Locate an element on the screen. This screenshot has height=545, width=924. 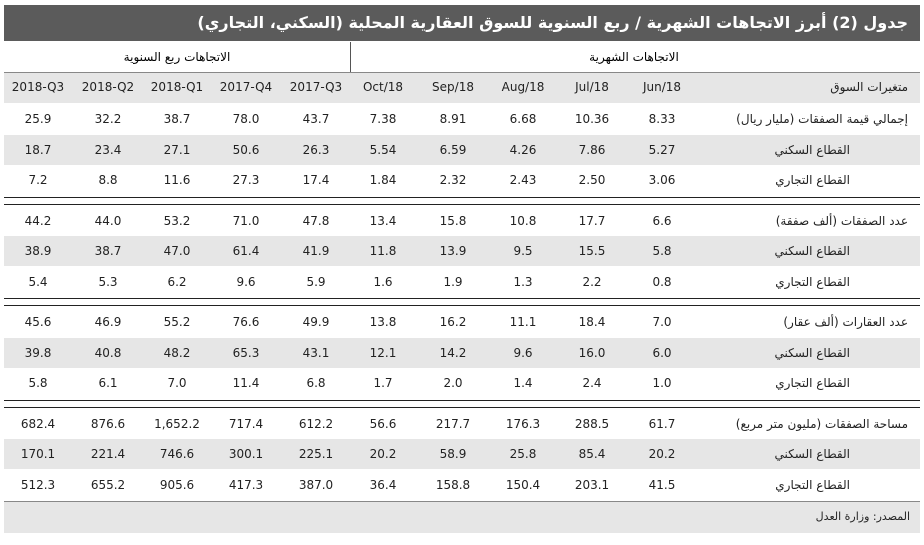
cell: 17.7 is located at coordinates (592, 220).